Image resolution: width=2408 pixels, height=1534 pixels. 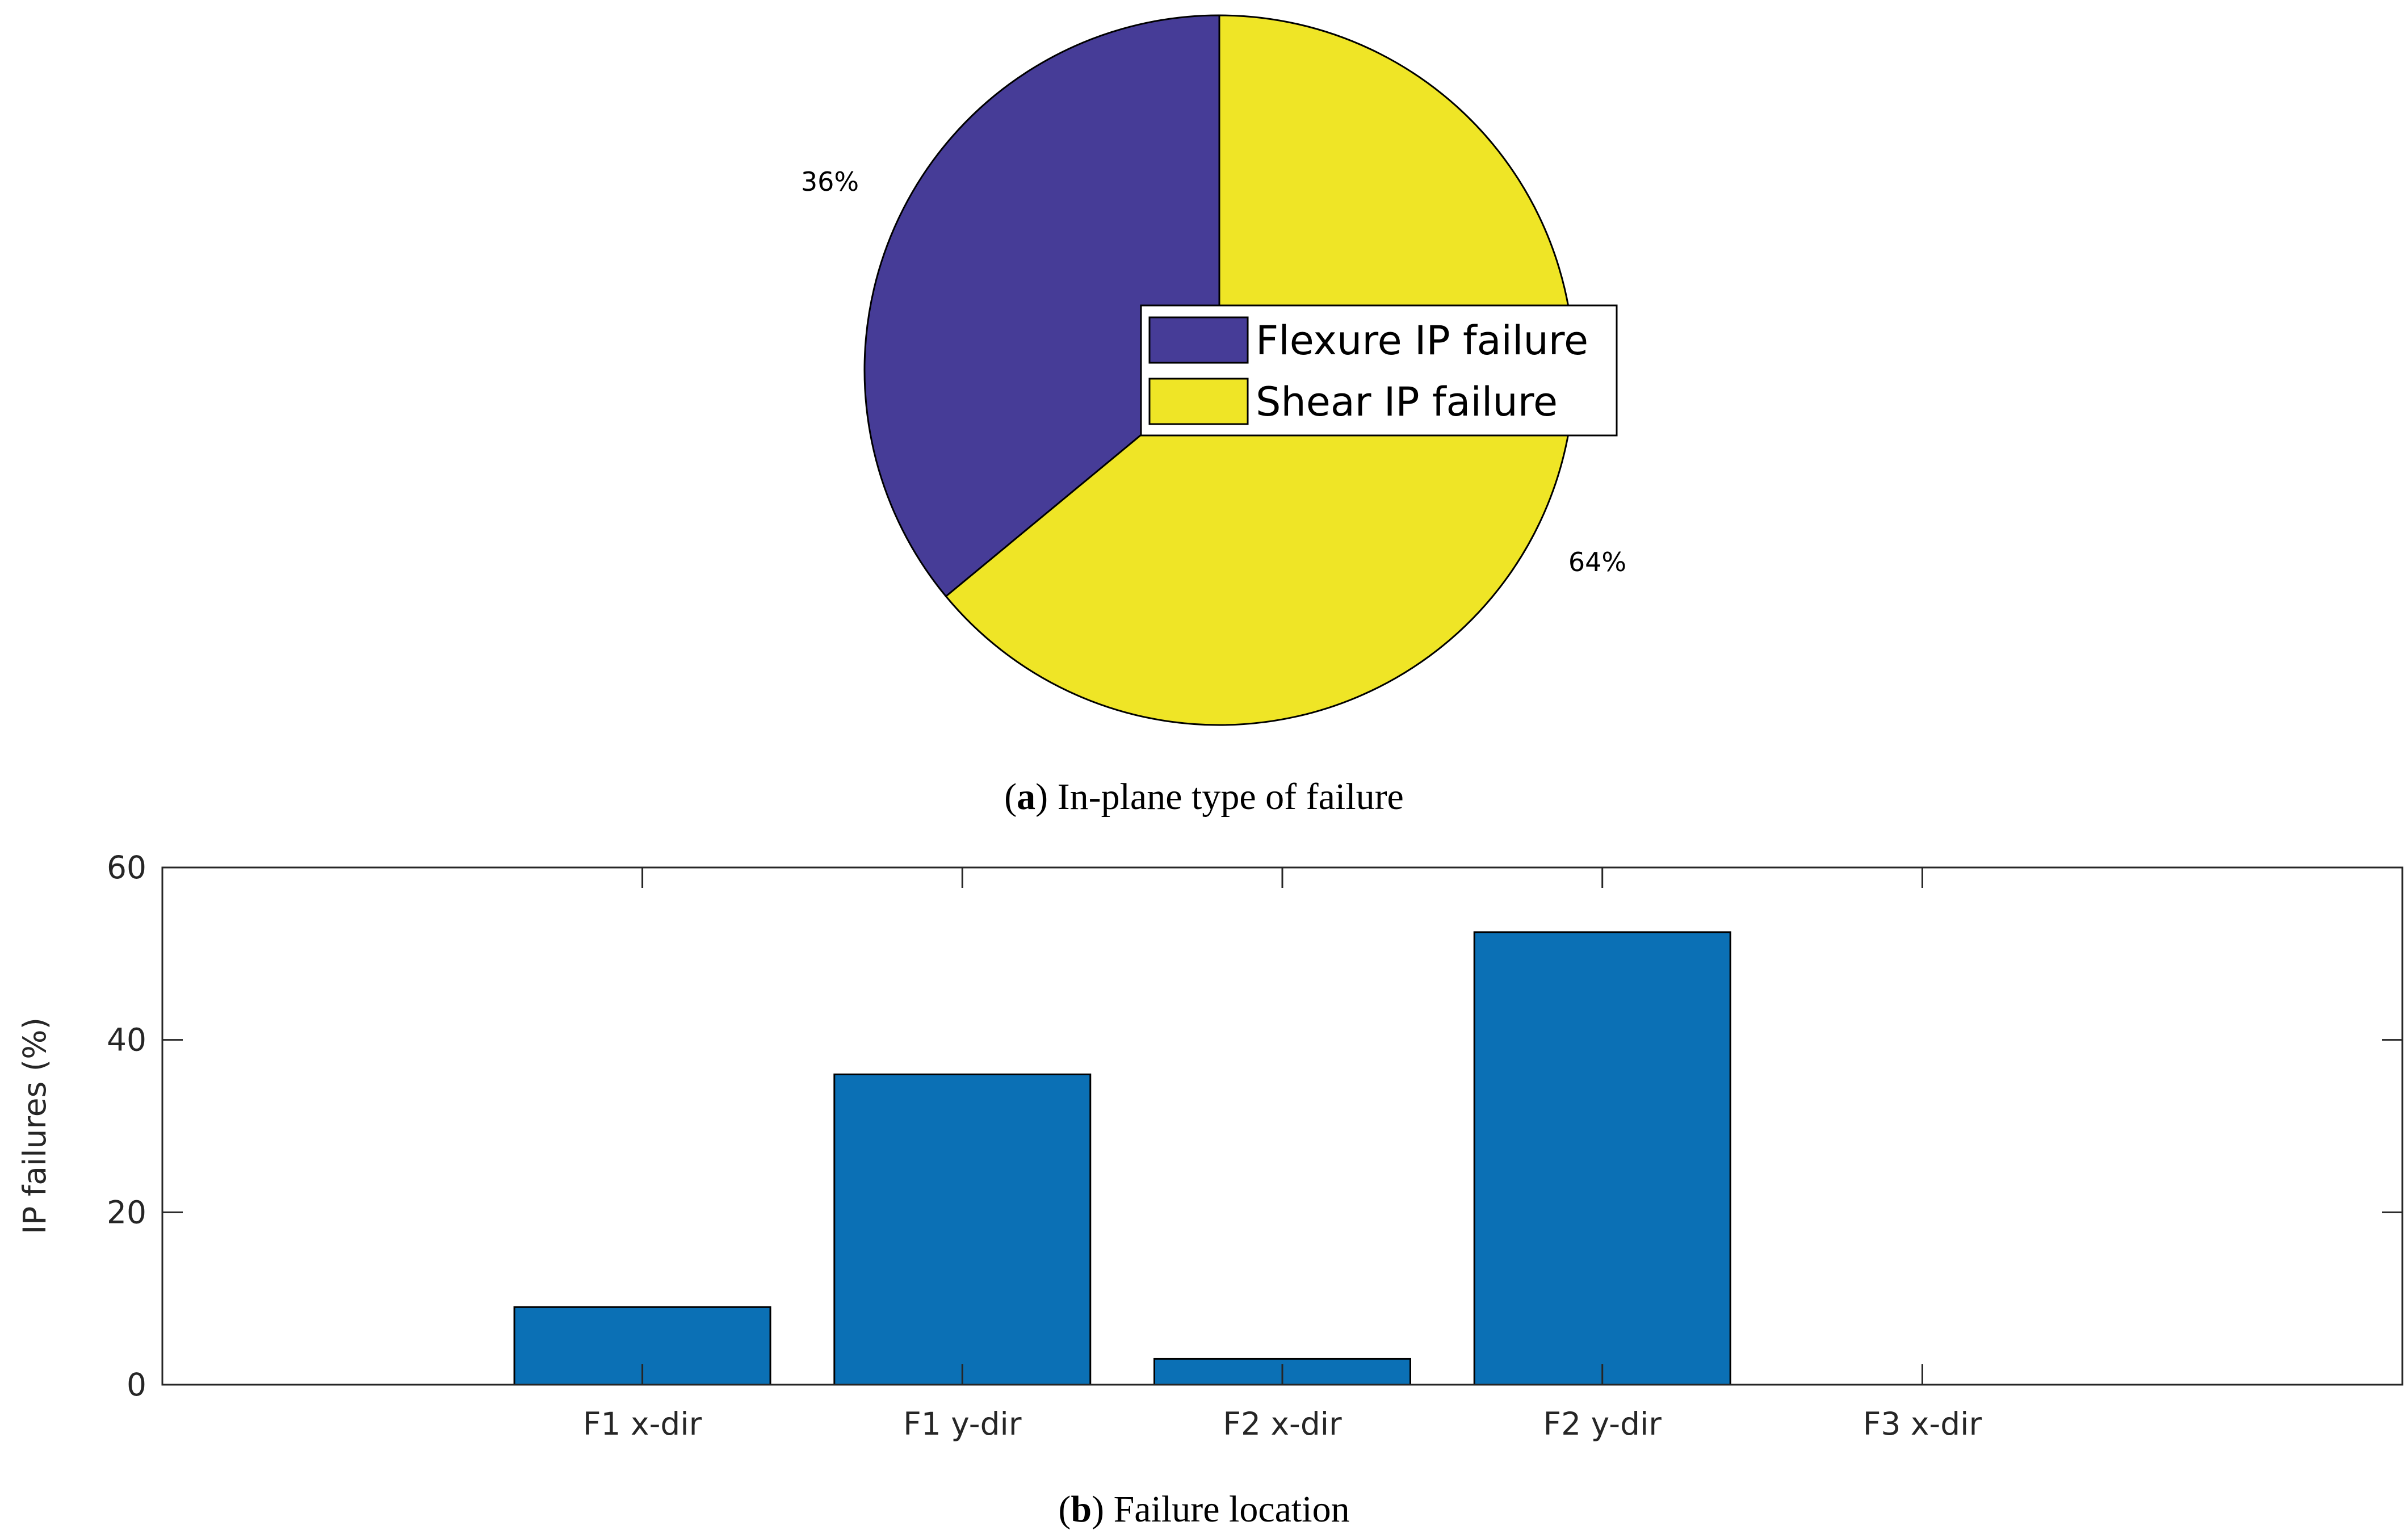 I want to click on pie-legend: Flexure IP failure Shear IP failure, so click(x=1379, y=370).